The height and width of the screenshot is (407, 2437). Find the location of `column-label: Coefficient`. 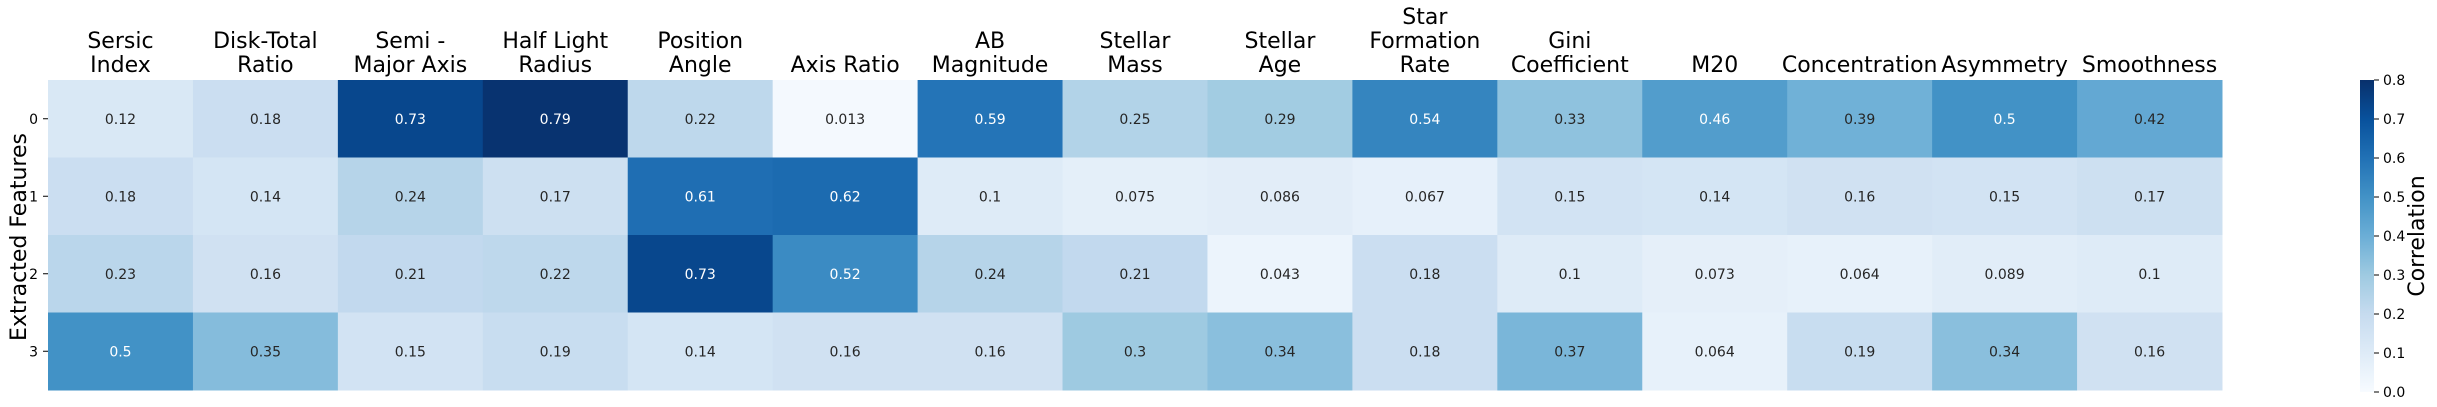

column-label: Coefficient is located at coordinates (1570, 65).